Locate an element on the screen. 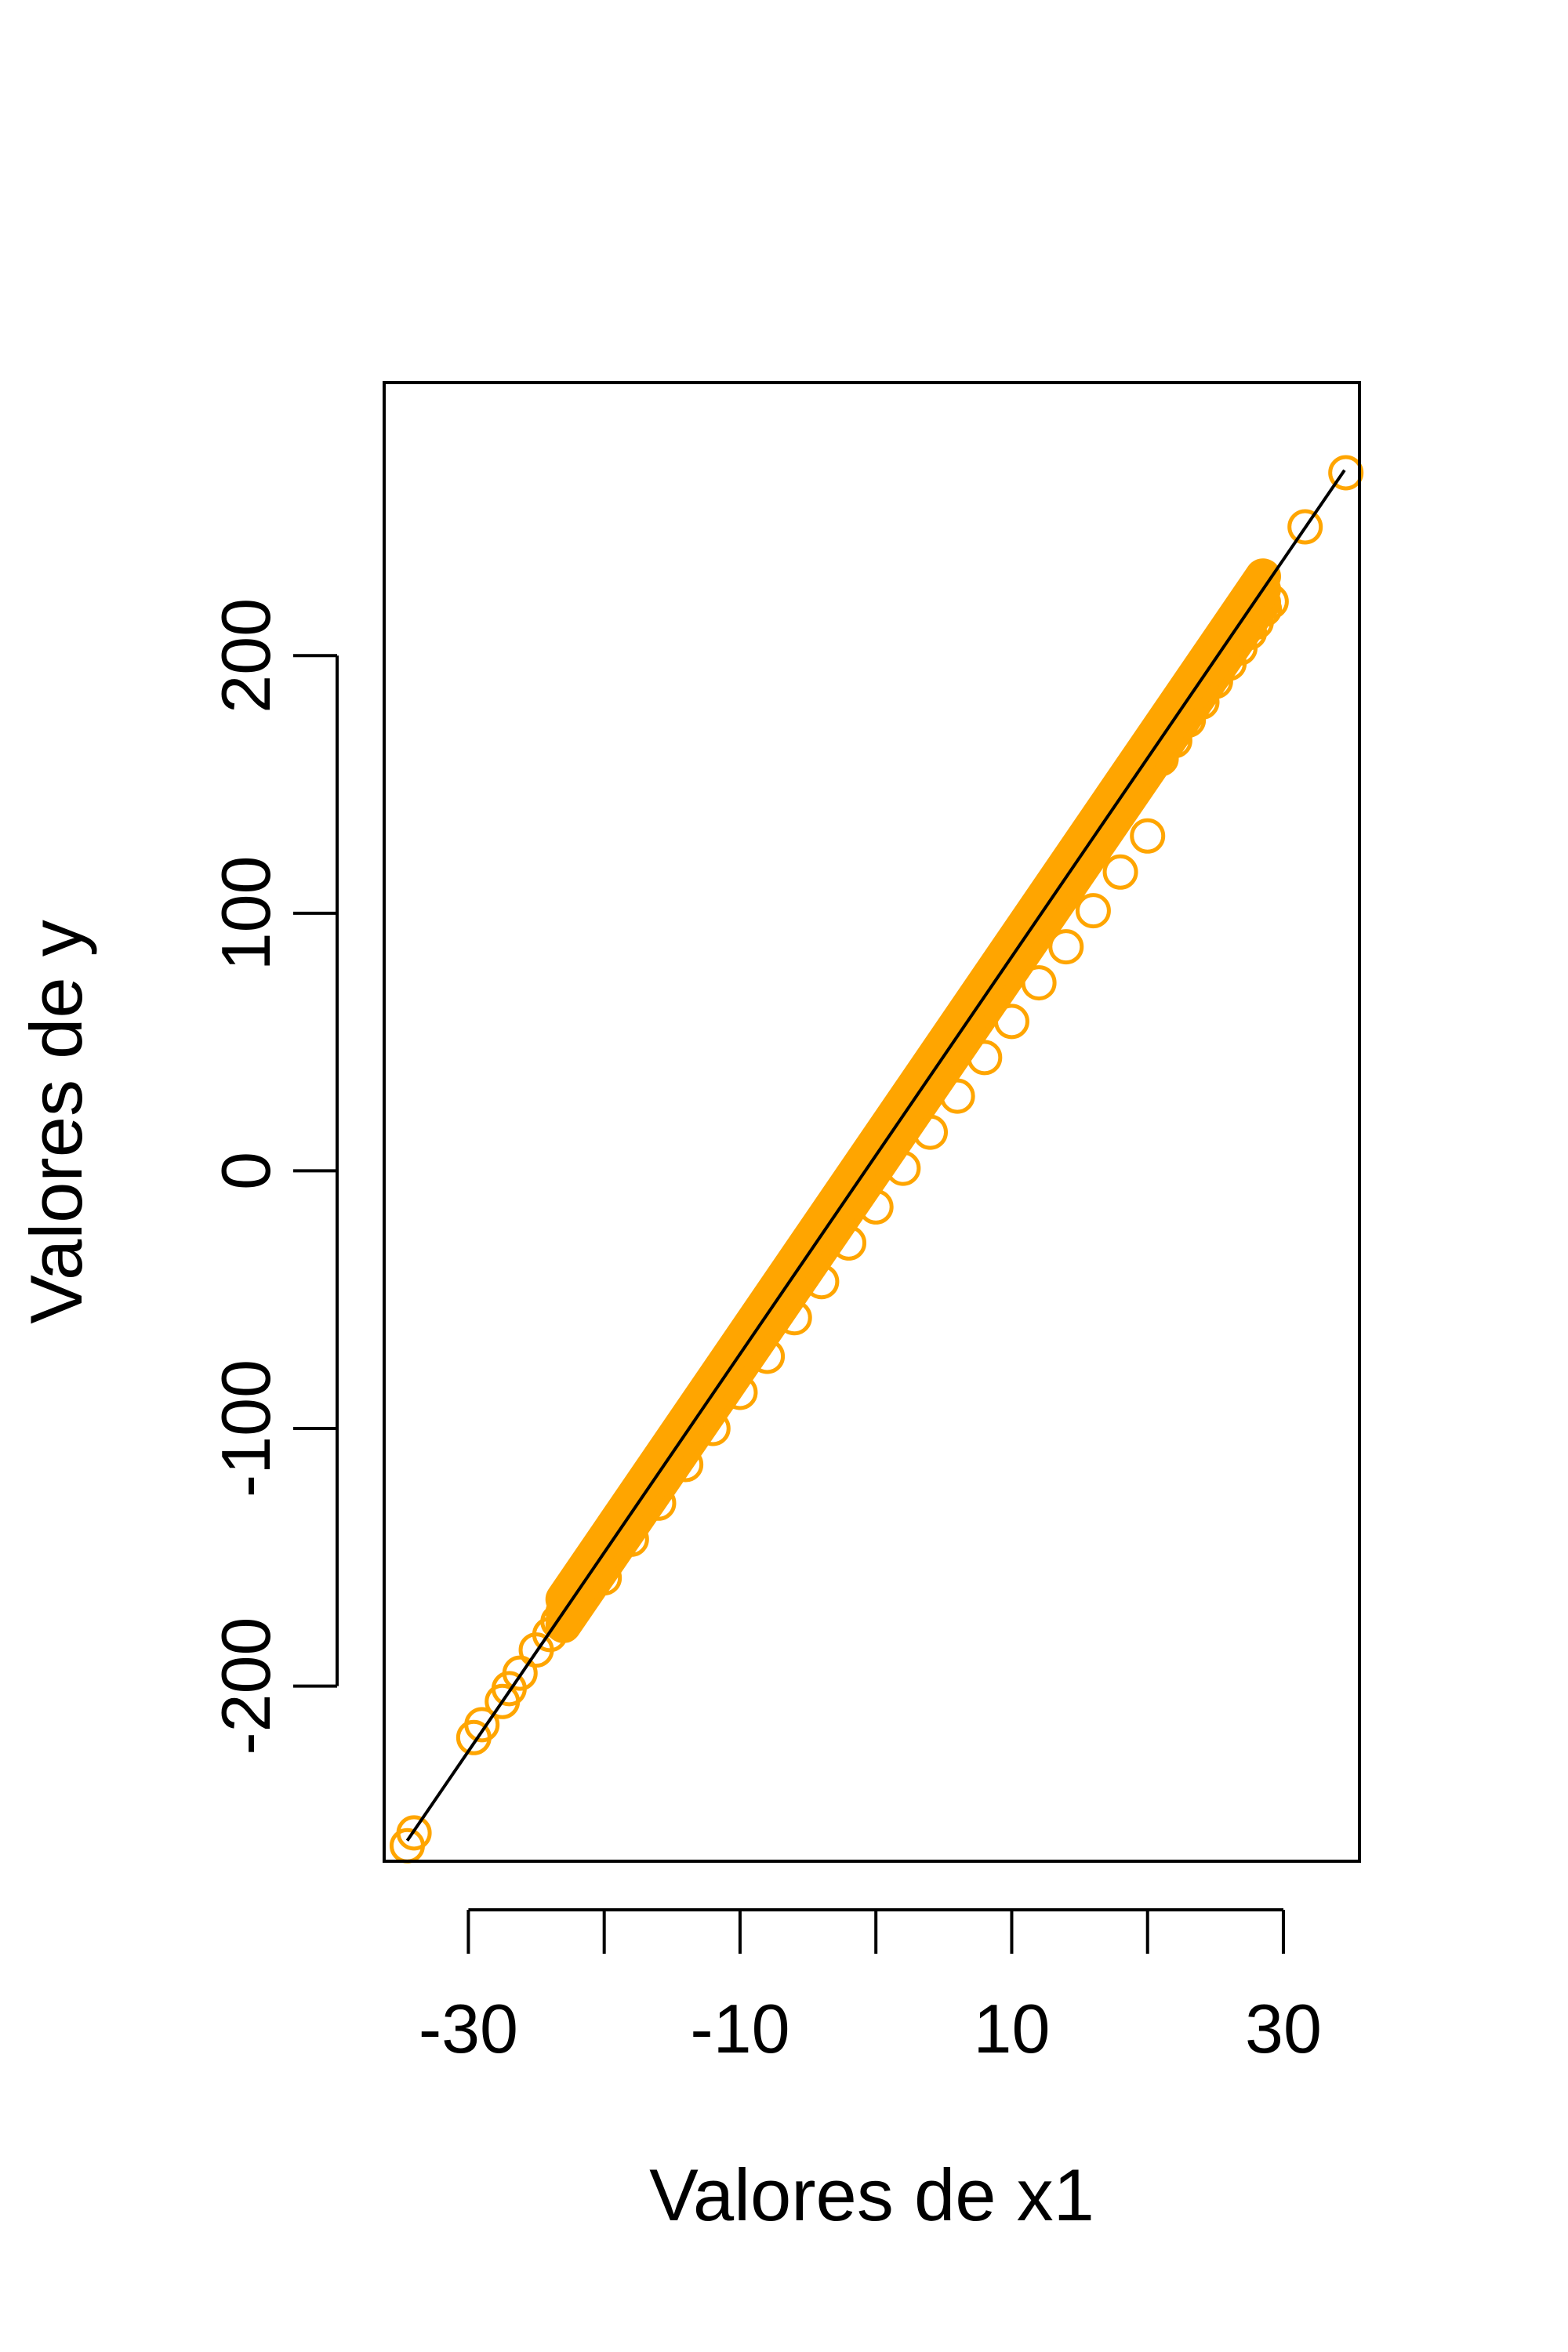 The width and height of the screenshot is (1568, 2352). y-tick-label: 0 is located at coordinates (246, 1171).